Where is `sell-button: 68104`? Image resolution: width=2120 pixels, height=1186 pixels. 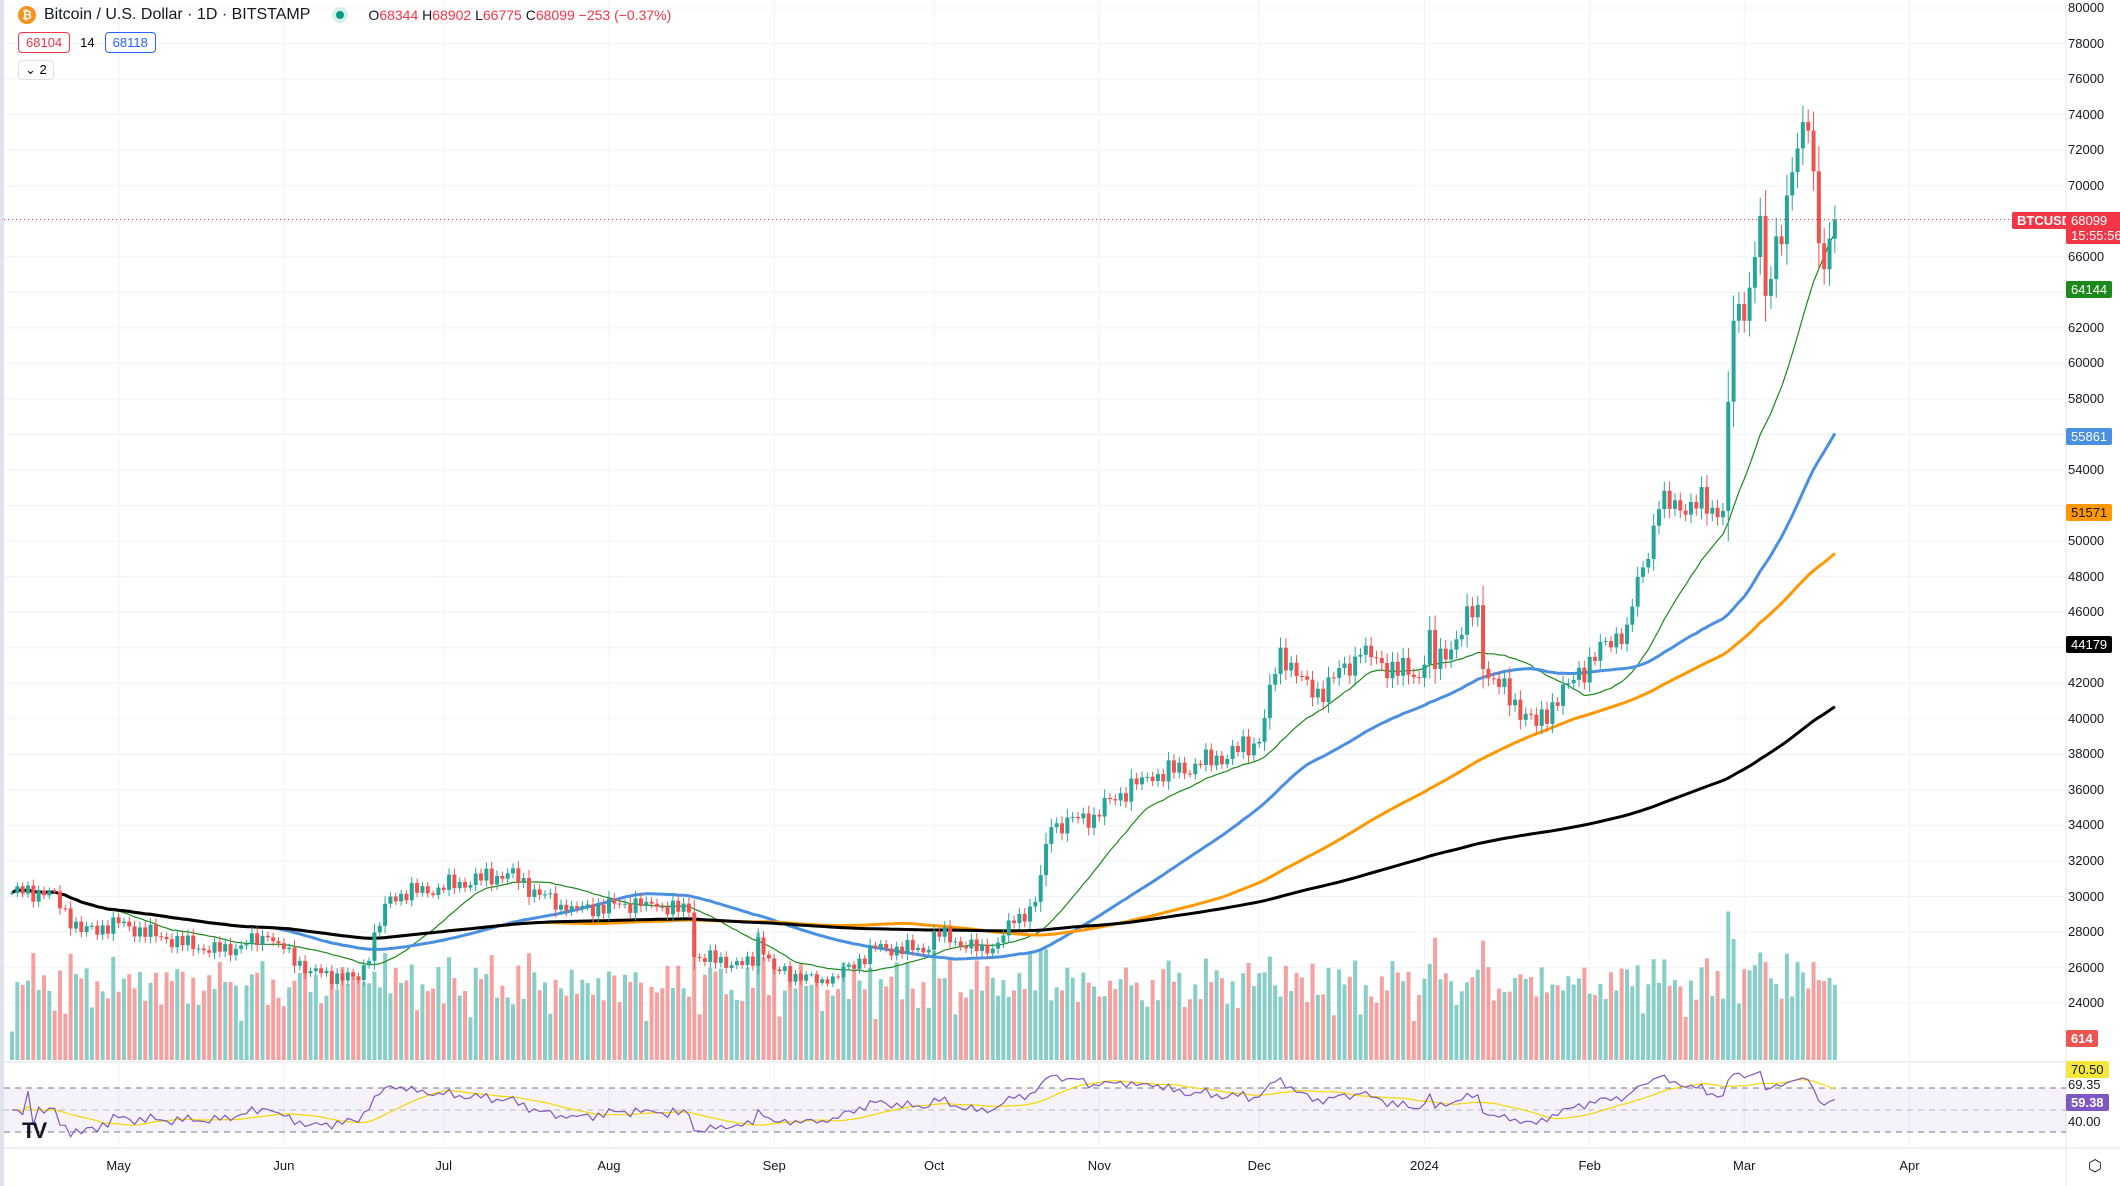
sell-button: 68104 is located at coordinates (44, 42).